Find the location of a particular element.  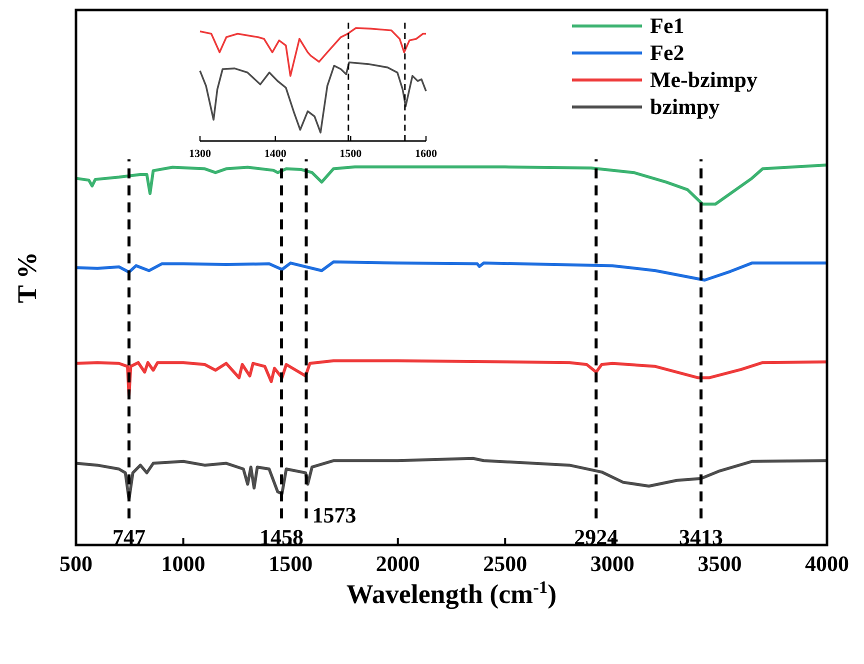

x-tick-label: 500 is located at coordinates (76, 563).